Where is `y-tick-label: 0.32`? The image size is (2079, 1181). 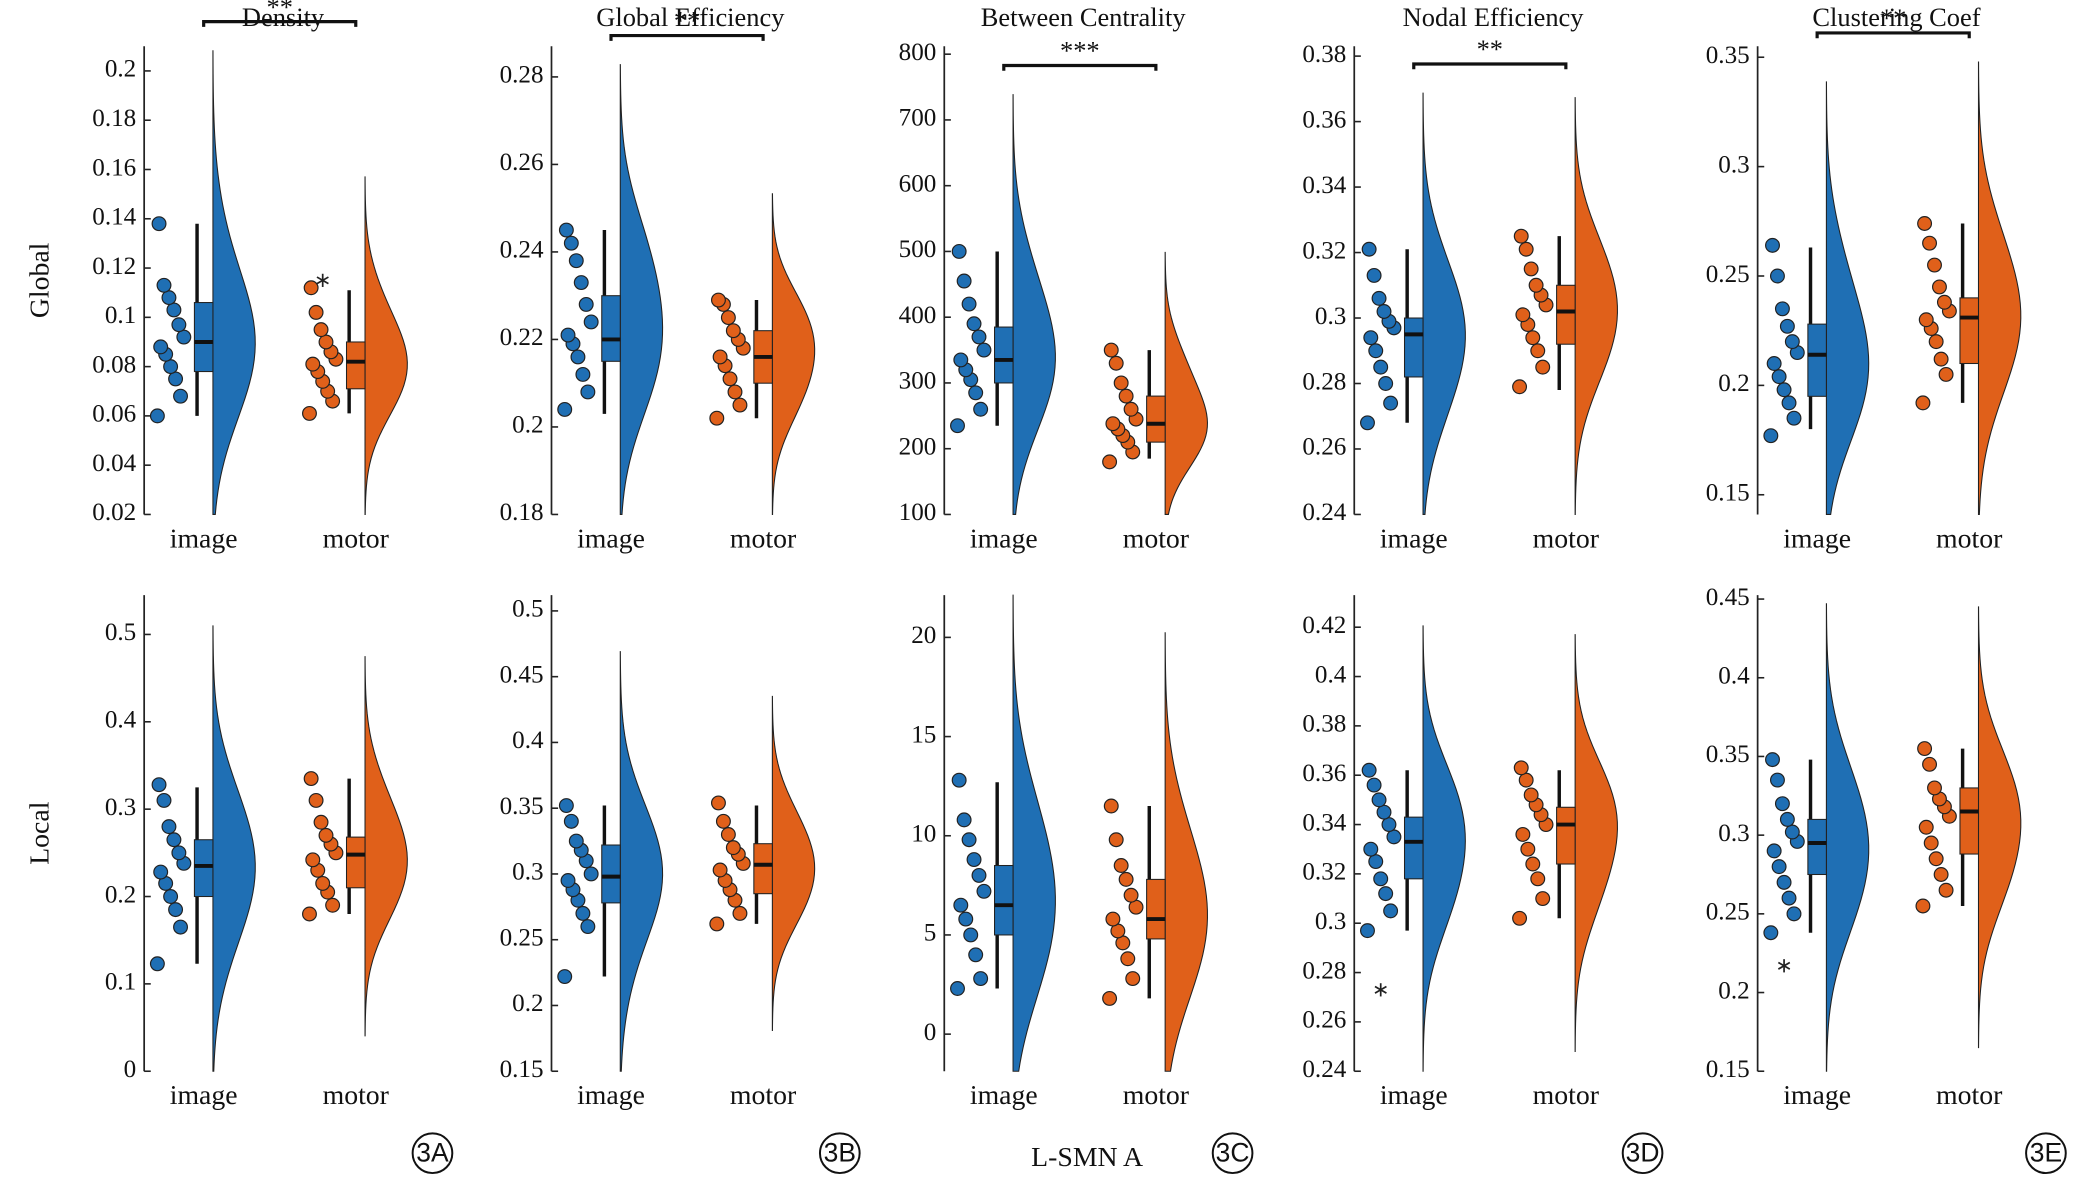
y-tick-label: 0.32 is located at coordinates (1324, 250).